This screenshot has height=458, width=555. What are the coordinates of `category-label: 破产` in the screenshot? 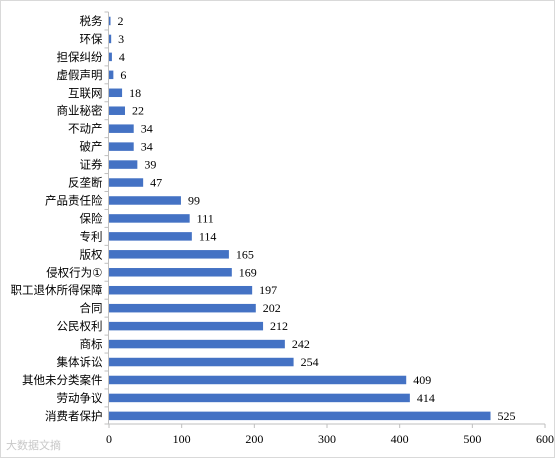 It's located at (91, 147).